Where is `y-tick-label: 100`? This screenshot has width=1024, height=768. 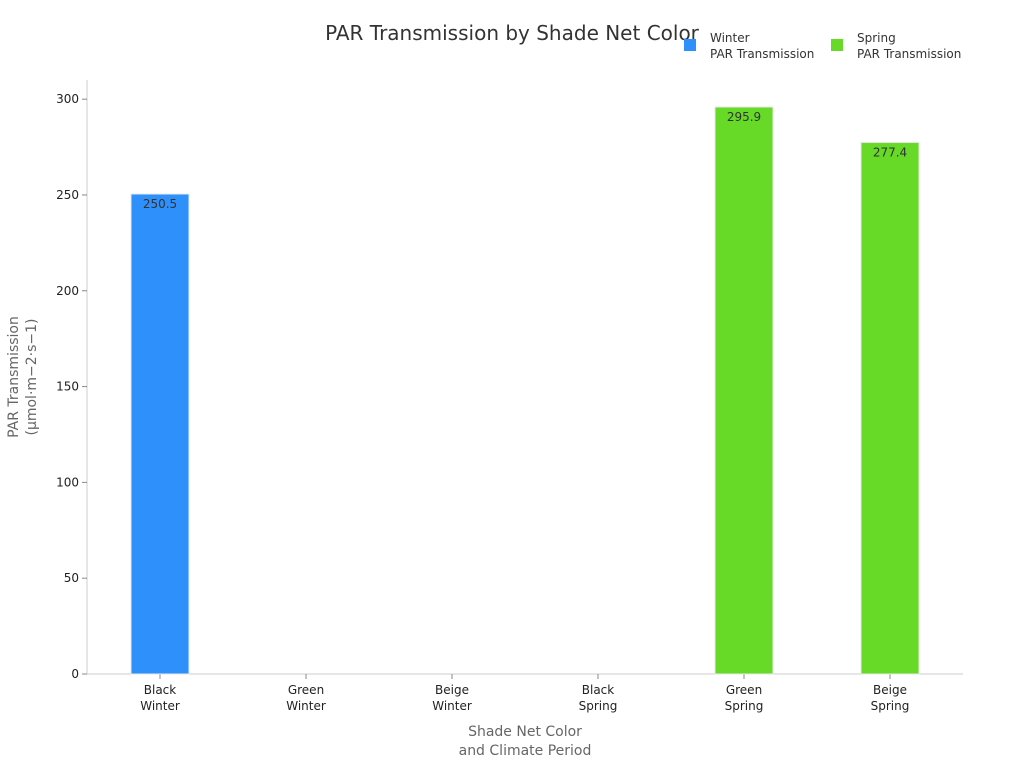
y-tick-label: 100 is located at coordinates (67, 482).